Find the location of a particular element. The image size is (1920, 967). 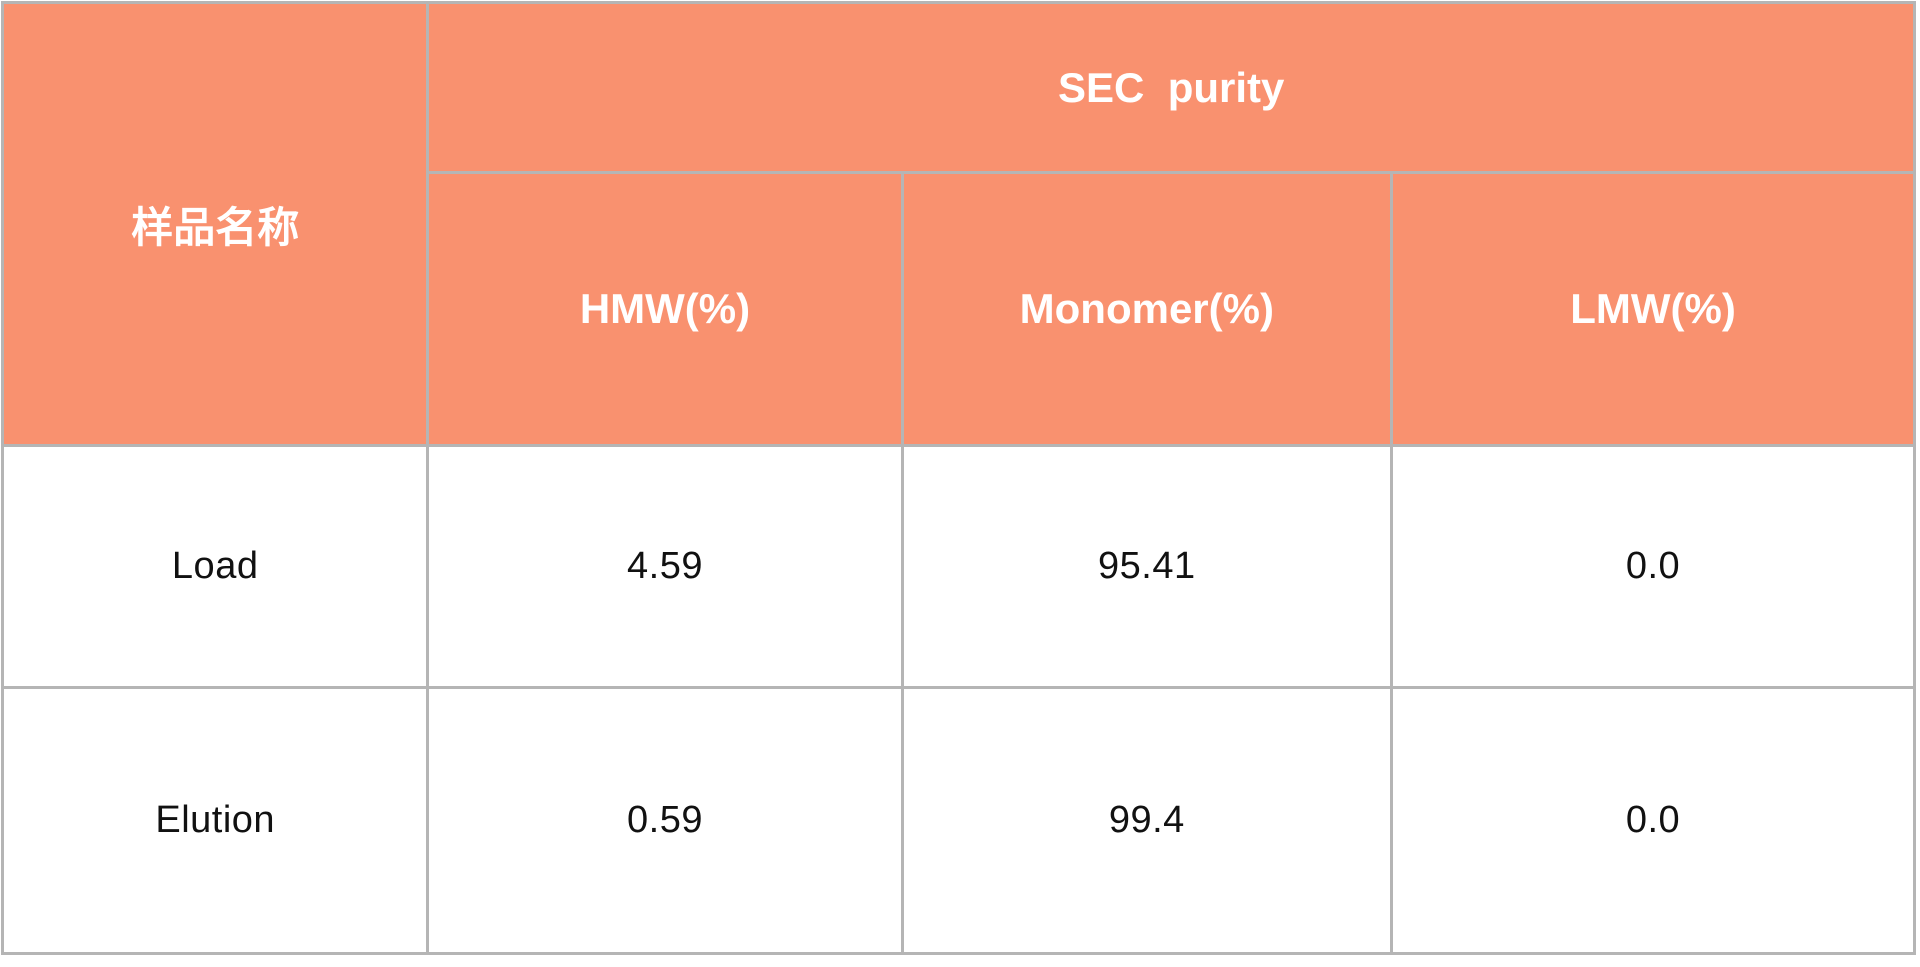

cell-monomer: 99.4 is located at coordinates (1147, 820).